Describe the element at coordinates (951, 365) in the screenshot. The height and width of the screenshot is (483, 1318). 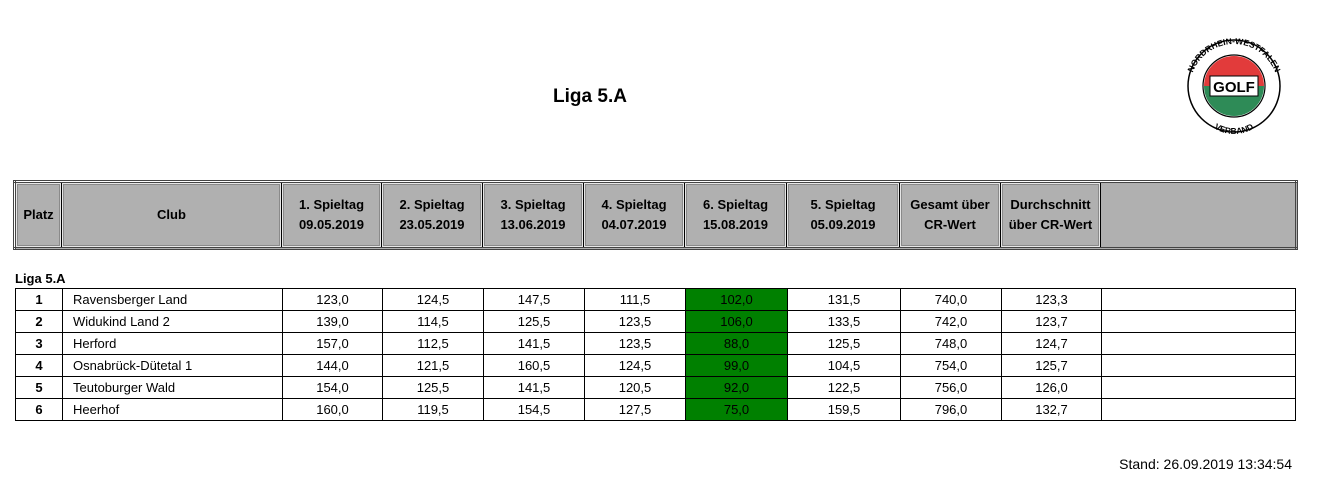
I see `total-cell: 754,0` at that location.